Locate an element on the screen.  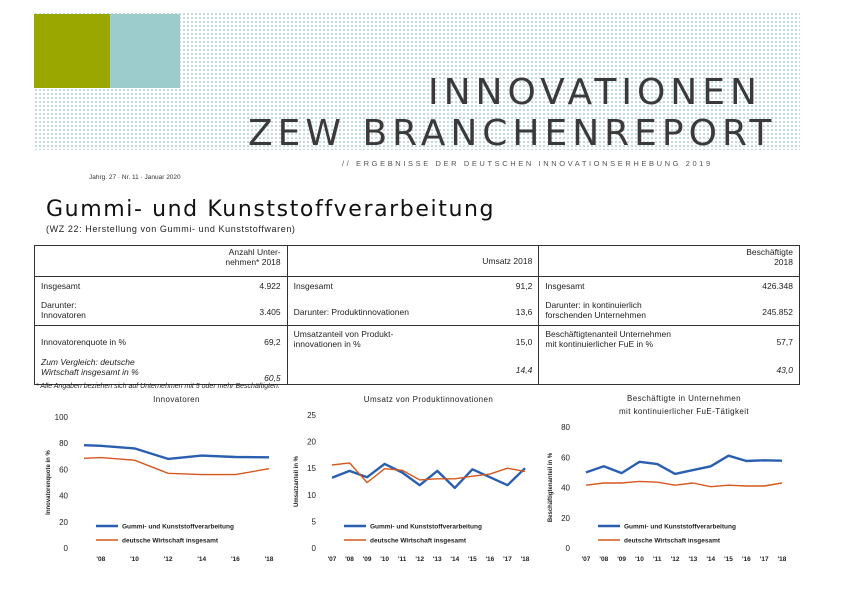
row-value: 426.348 is located at coordinates (767, 287).